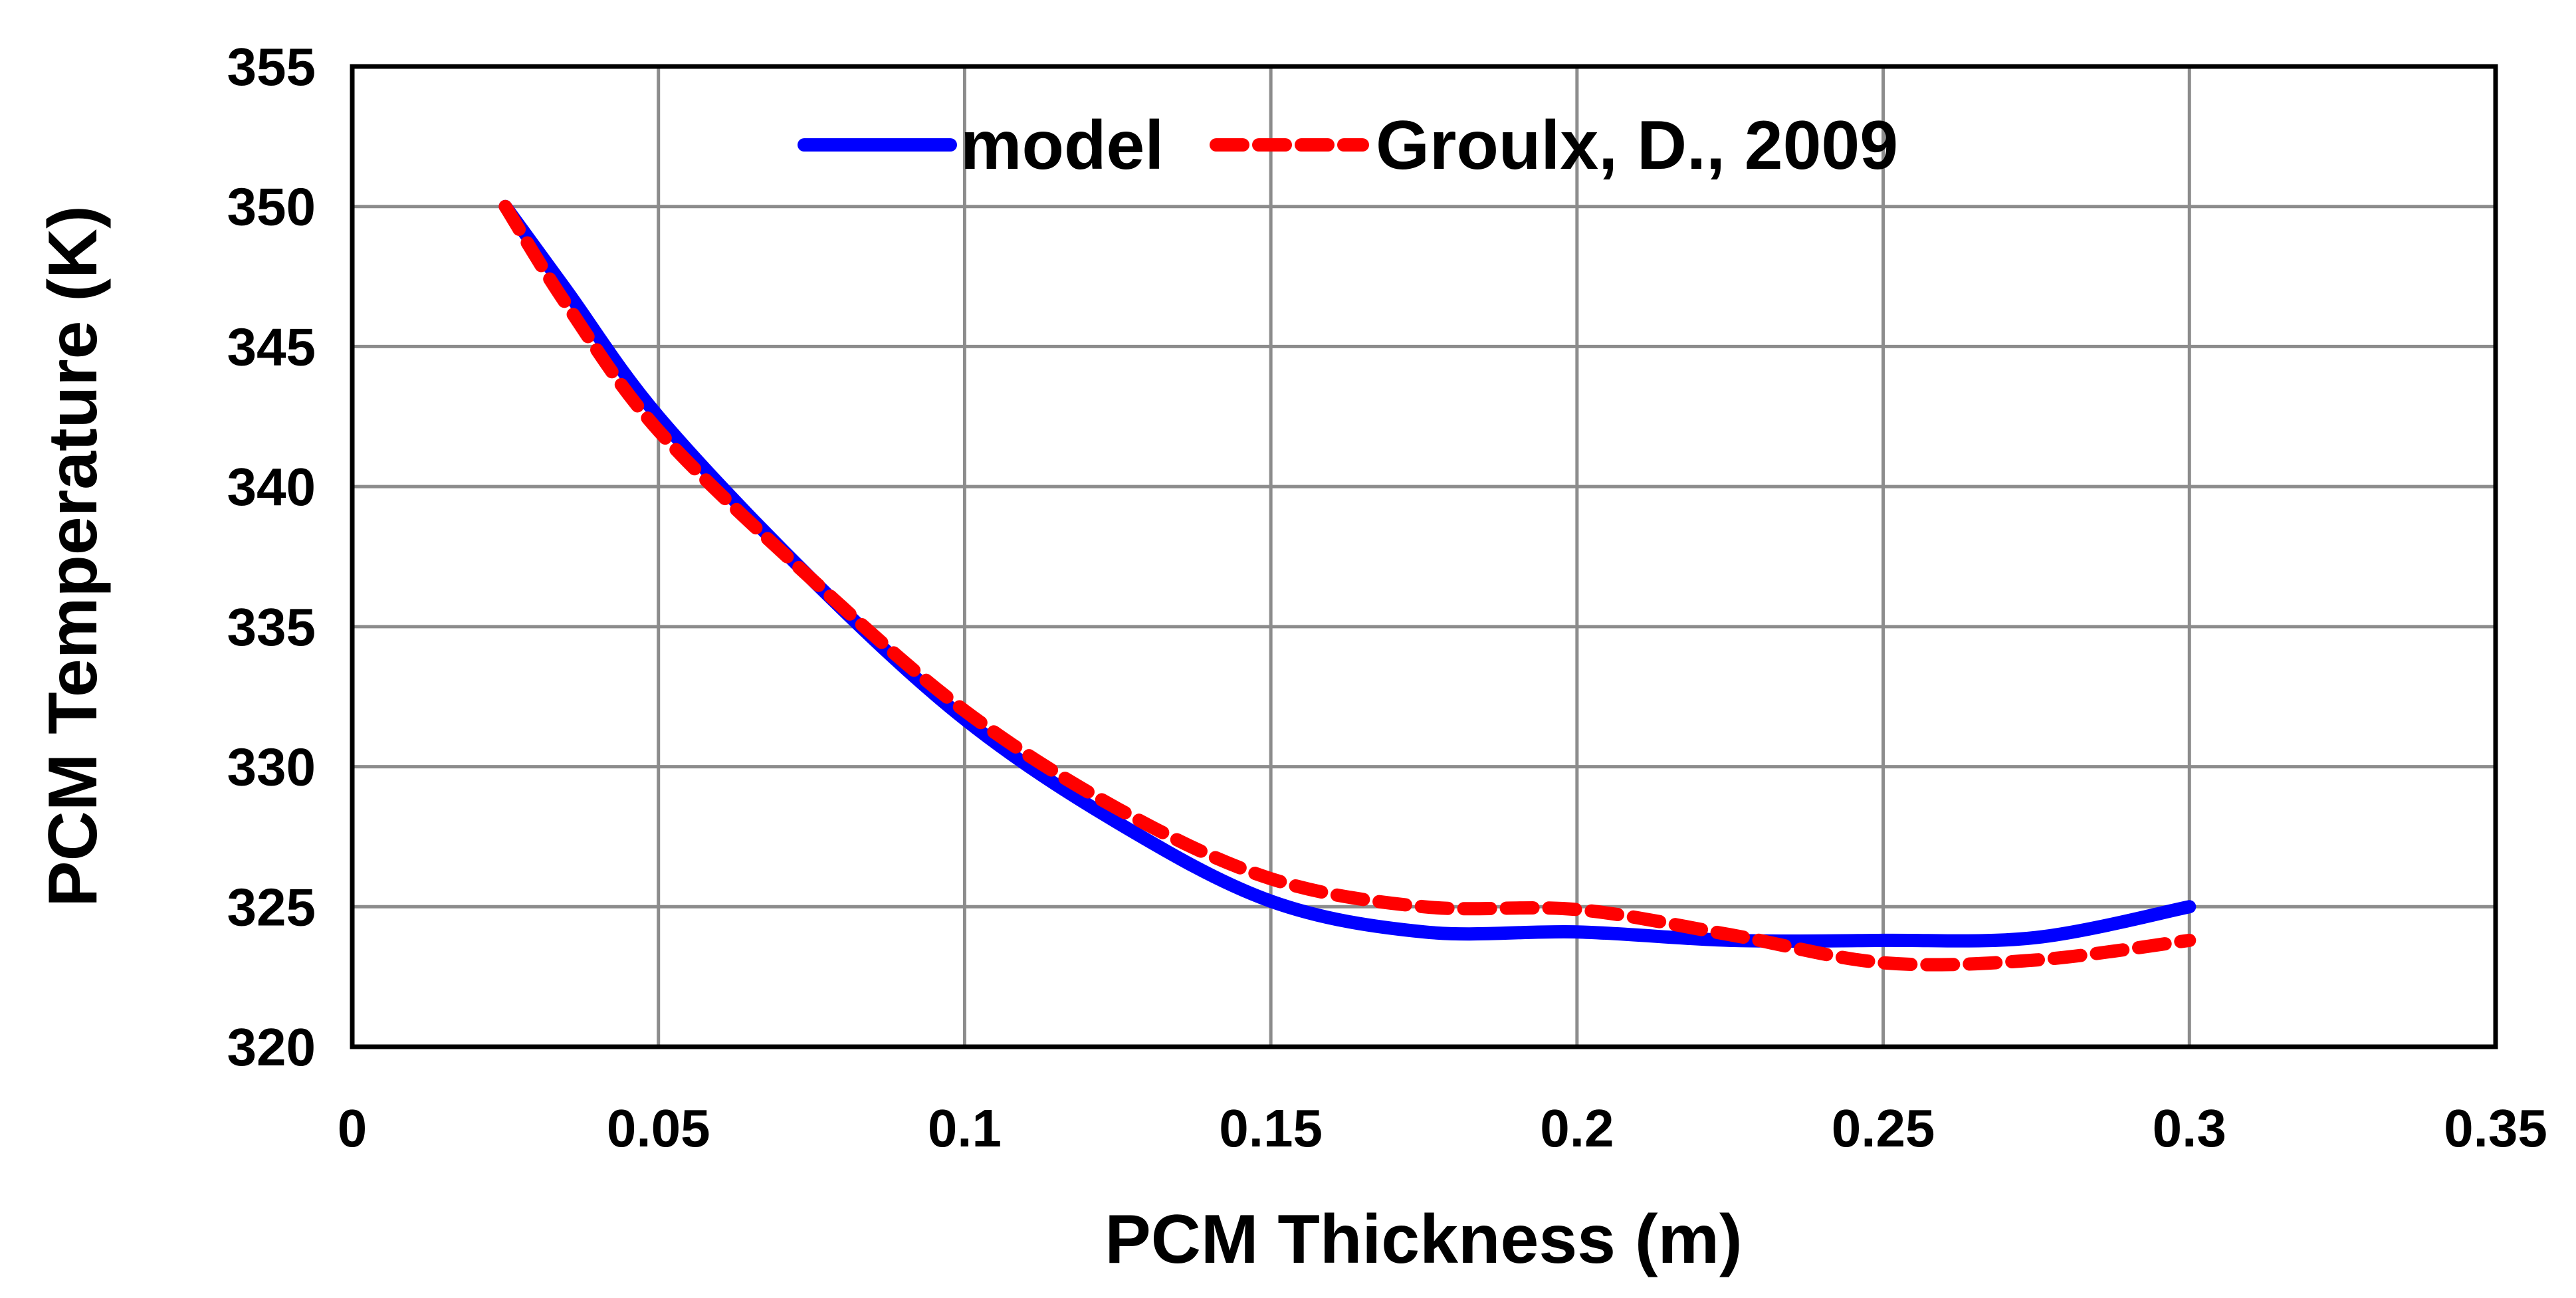 This screenshot has width=2576, height=1298. I want to click on x-tick-label: 0.1, so click(965, 1128).